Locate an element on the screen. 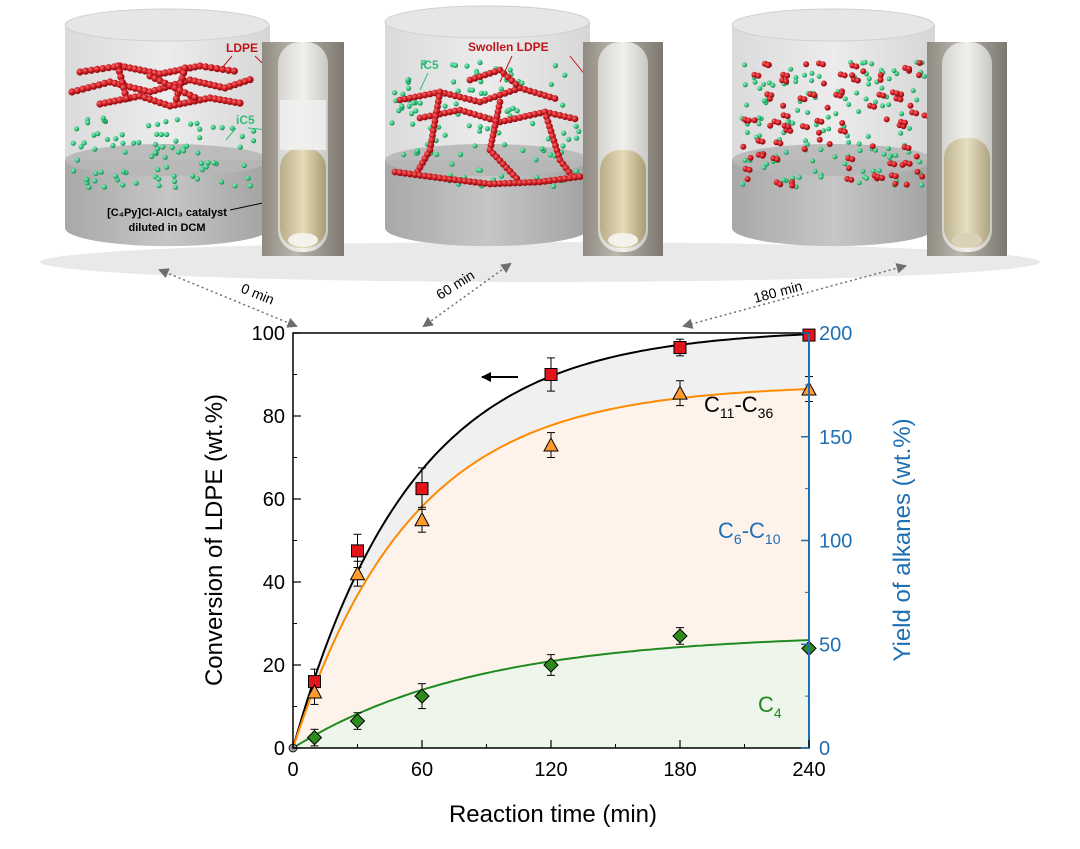 This screenshot has width=1080, height=849. y-tick-label: 40 is located at coordinates (274, 583).